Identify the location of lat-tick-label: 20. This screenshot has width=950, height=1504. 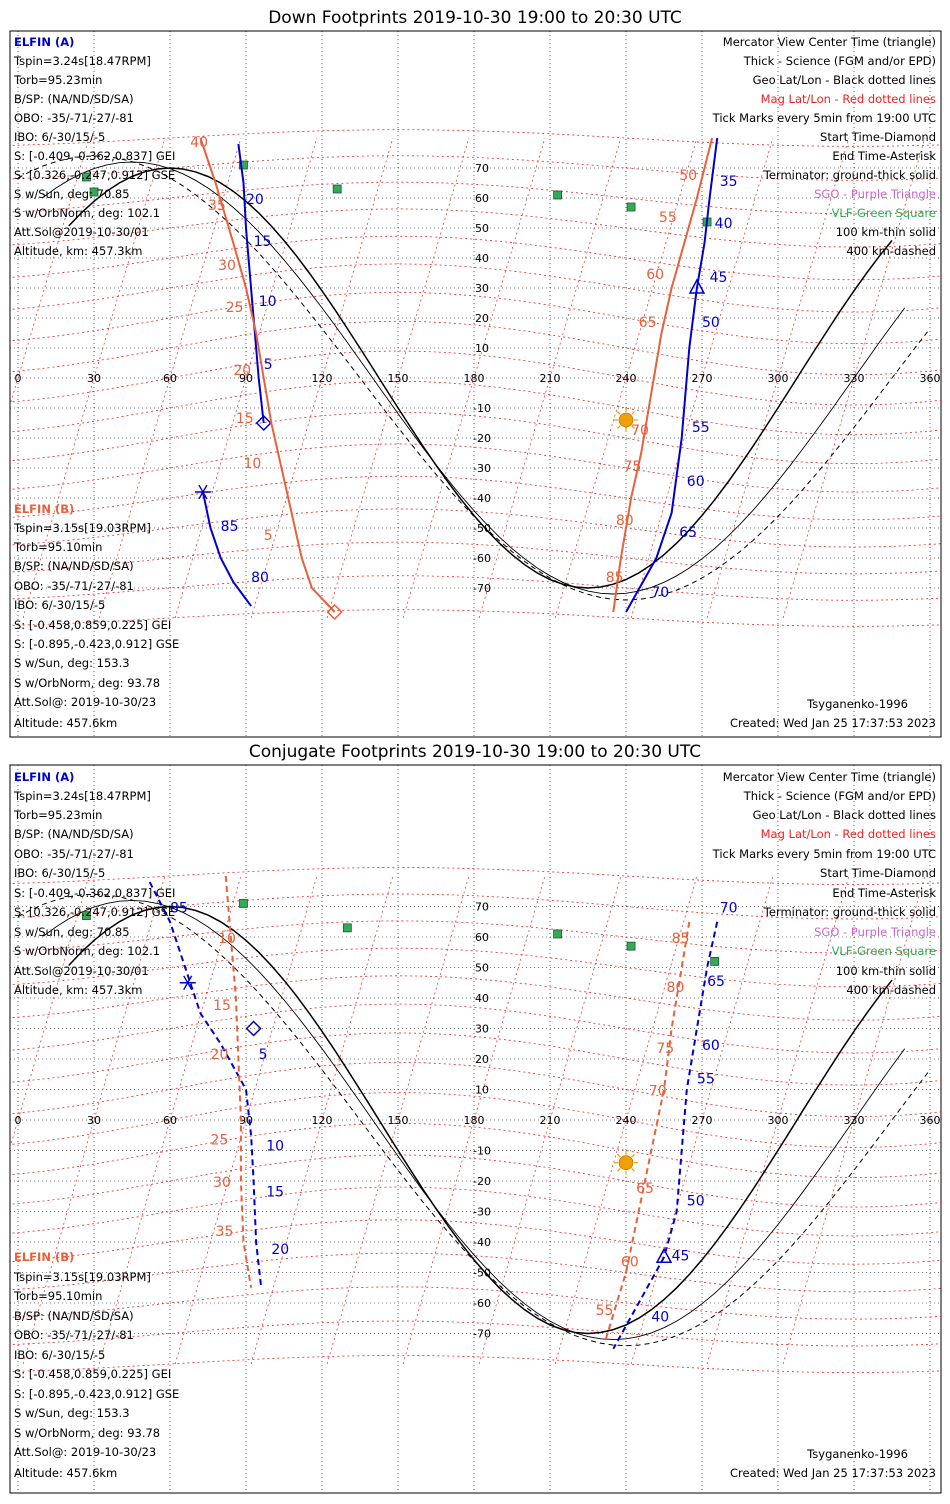
(482, 318).